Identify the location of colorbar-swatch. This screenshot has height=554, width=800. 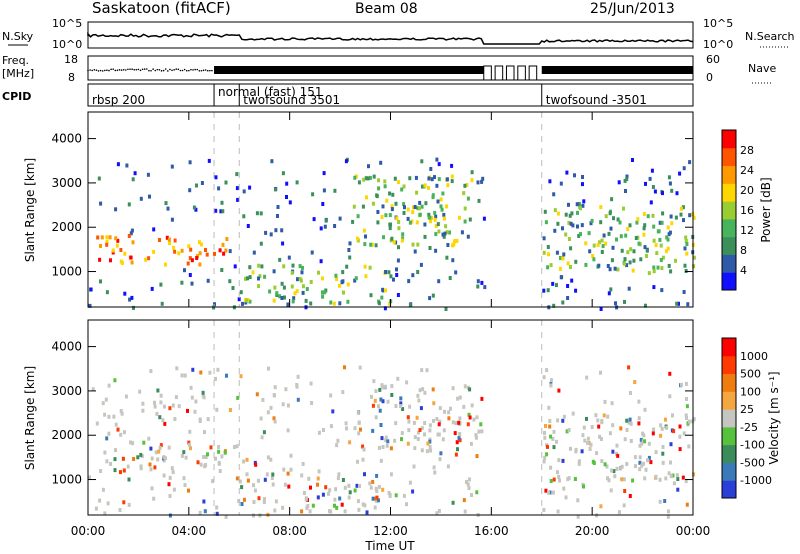
(729, 400).